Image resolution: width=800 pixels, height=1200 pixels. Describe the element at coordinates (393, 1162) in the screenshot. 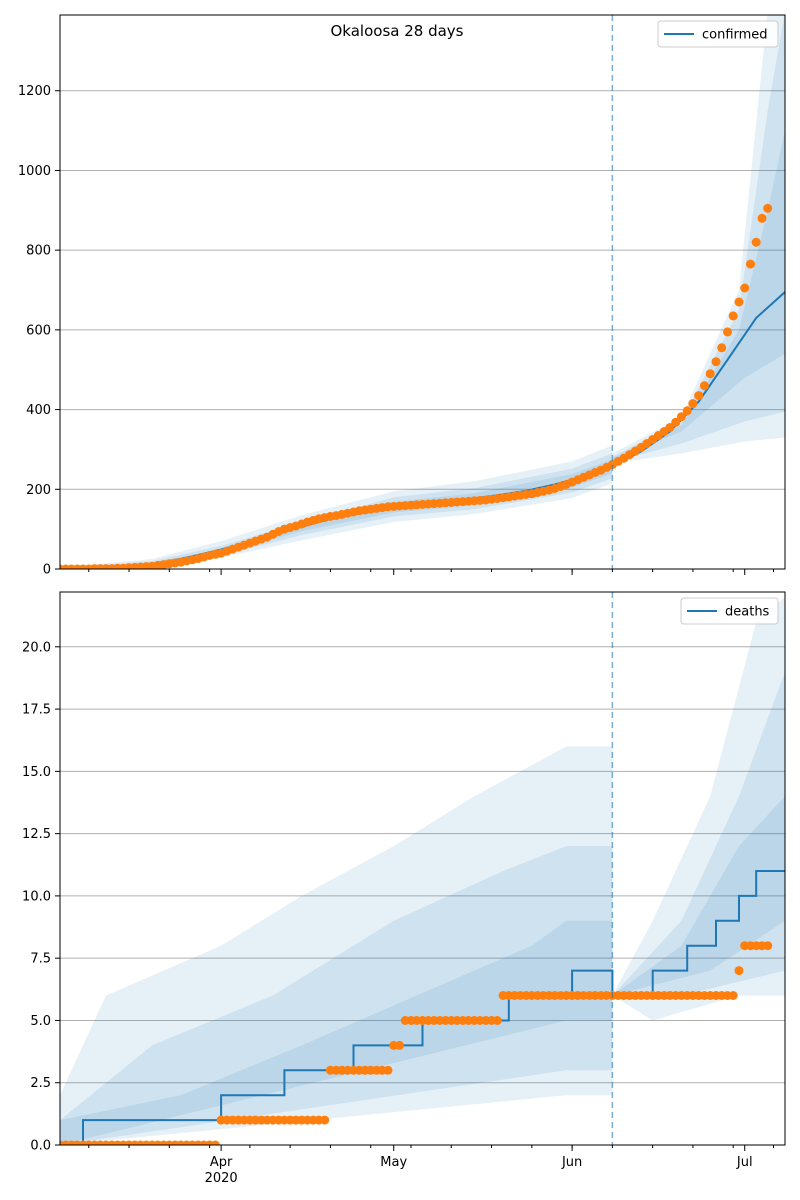

I see `x-tick-label: May` at that location.